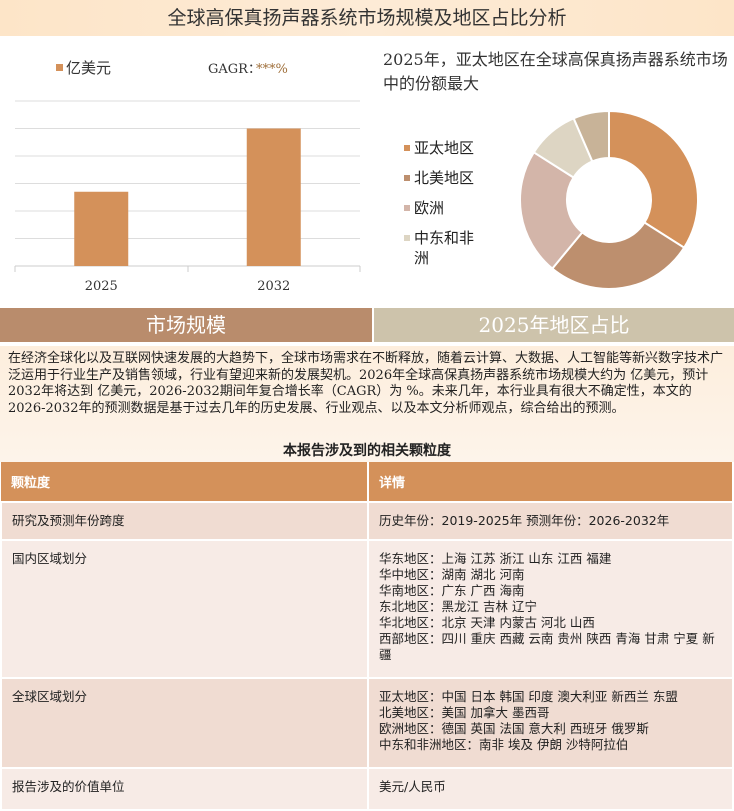 Image resolution: width=734 pixels, height=811 pixels. Describe the element at coordinates (554, 325) in the screenshot. I see `tab-region-share: 2025年地区占比` at that location.